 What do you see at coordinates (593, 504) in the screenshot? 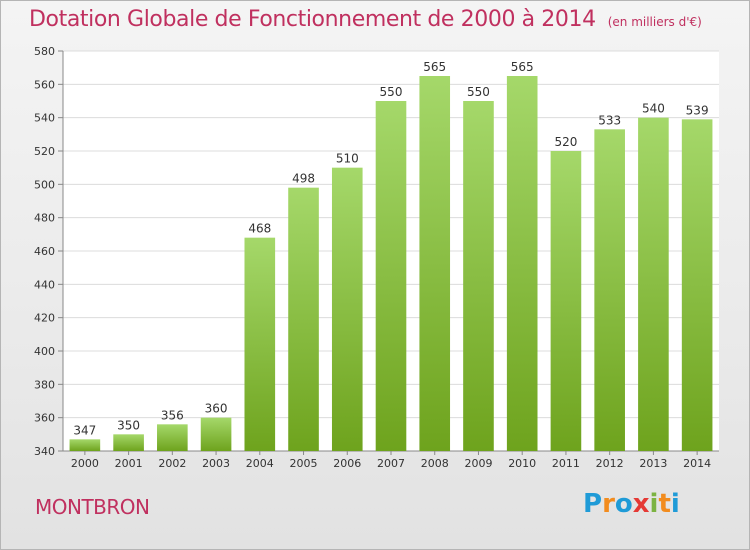
I see `logo-letter: P` at bounding box center [593, 504].